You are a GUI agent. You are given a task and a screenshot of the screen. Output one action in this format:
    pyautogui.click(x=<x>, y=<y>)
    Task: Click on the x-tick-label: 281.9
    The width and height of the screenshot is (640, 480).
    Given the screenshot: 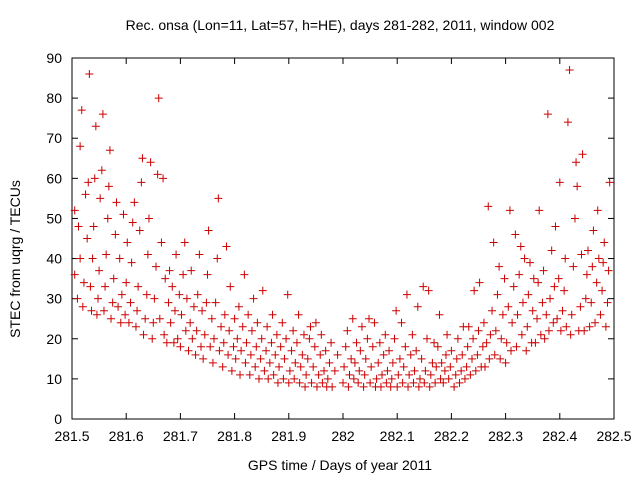 What is the action you would take?
    pyautogui.click(x=288, y=436)
    